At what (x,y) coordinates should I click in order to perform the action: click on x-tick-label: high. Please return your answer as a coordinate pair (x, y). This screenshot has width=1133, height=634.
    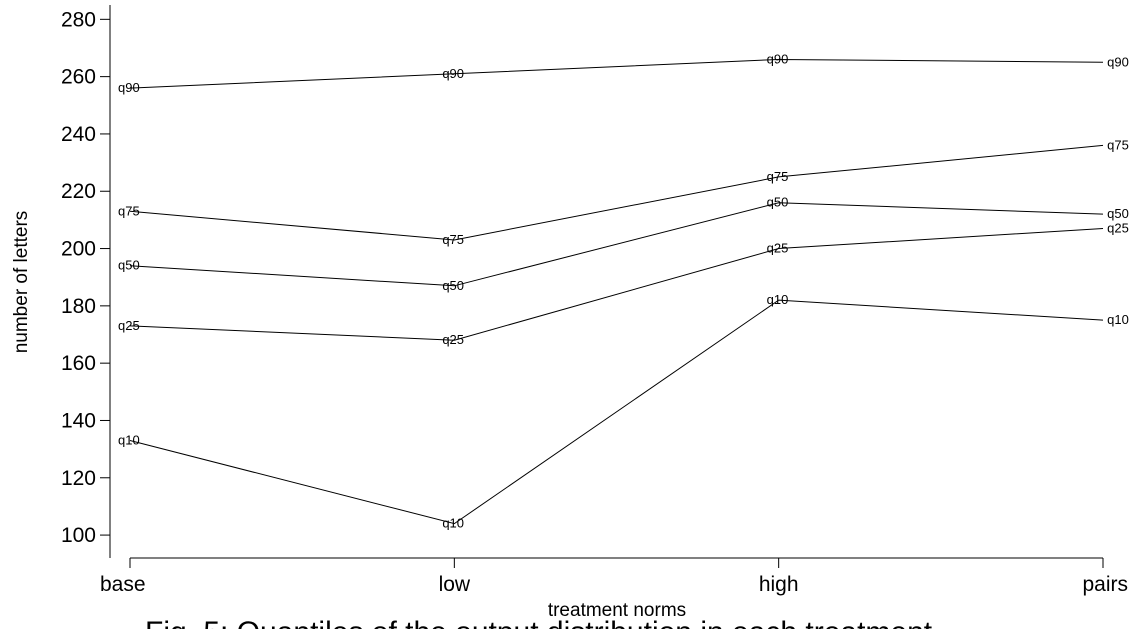
    Looking at the image, I should click on (779, 584).